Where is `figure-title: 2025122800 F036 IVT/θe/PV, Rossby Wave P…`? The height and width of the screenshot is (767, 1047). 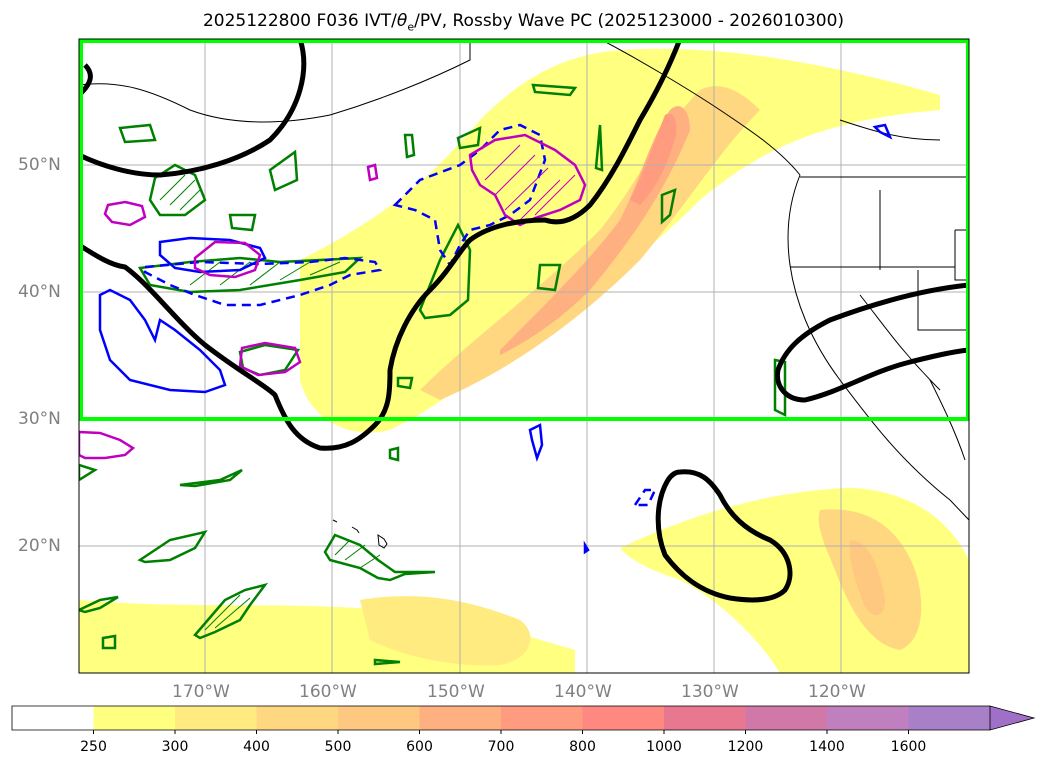
figure-title: 2025122800 F036 IVT/θe/PV, Rossby Wave P… is located at coordinates (523, 22).